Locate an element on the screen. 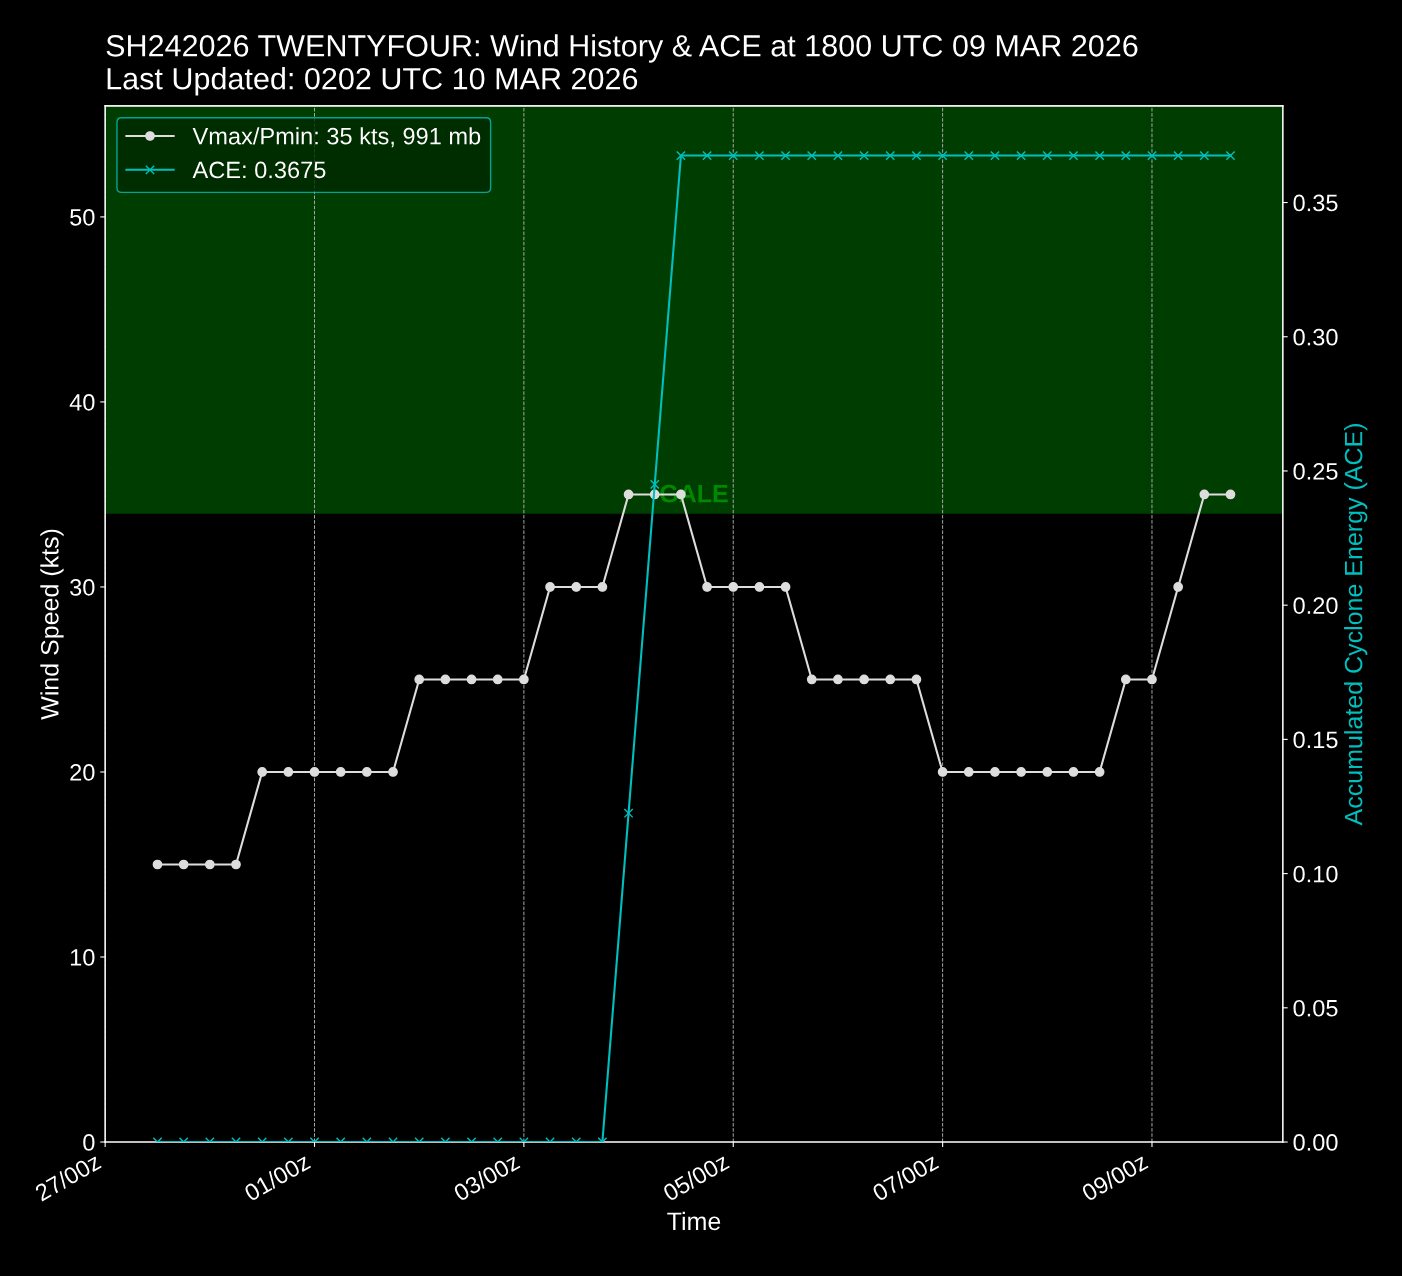 This screenshot has width=1402, height=1276. y2-tick-label: 0.20 is located at coordinates (1315, 605).